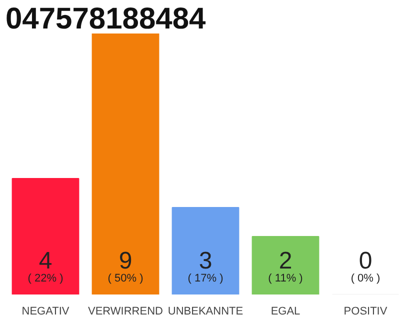 This screenshot has width=410, height=320. Describe the element at coordinates (126, 312) in the screenshot. I see `x-tick-label: VERWIRREND` at that location.